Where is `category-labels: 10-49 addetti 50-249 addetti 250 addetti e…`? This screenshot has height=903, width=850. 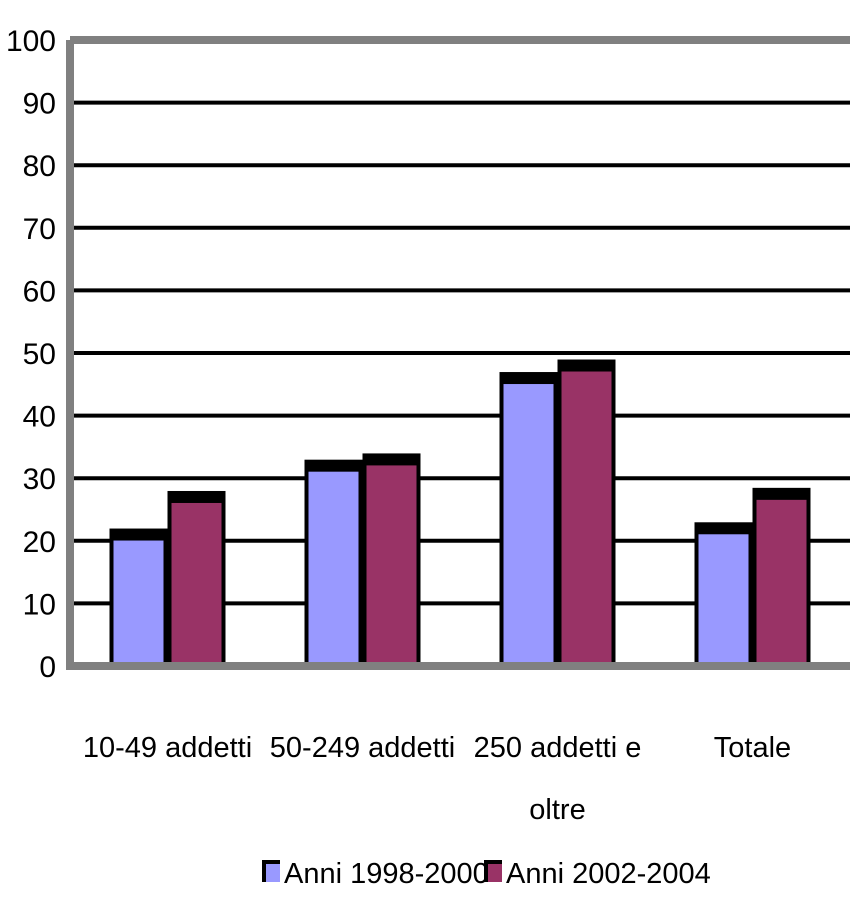
category-labels: 10-49 addetti 50-249 addetti 250 addetti e… is located at coordinates (437, 779).